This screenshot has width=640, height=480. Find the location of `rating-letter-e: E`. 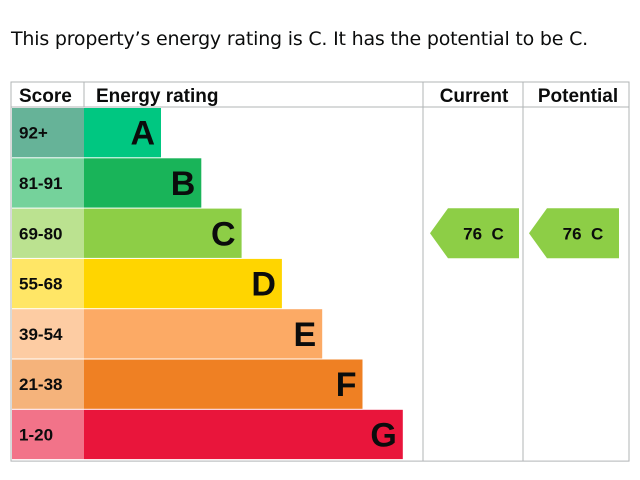

rating-letter-e: E is located at coordinates (305, 335).